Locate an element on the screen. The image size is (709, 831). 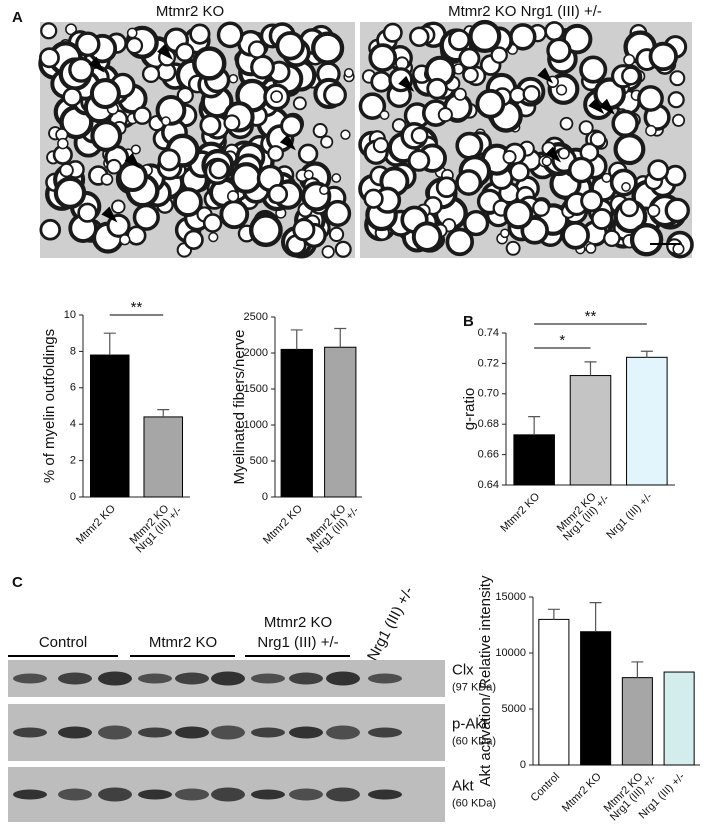
y-tick-label: 500 is located at coordinates (259, 461).